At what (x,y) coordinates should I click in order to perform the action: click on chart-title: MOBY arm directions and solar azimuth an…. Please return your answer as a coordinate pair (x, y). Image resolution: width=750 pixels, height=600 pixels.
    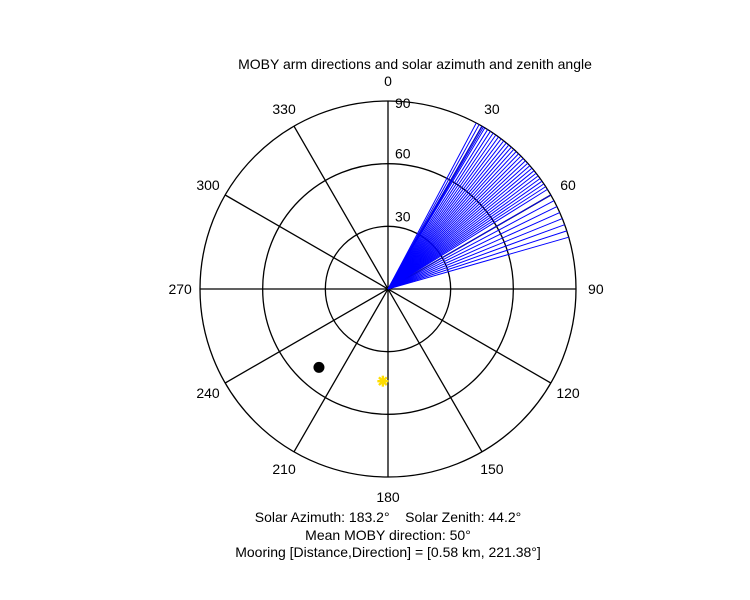
    Looking at the image, I should click on (415, 64).